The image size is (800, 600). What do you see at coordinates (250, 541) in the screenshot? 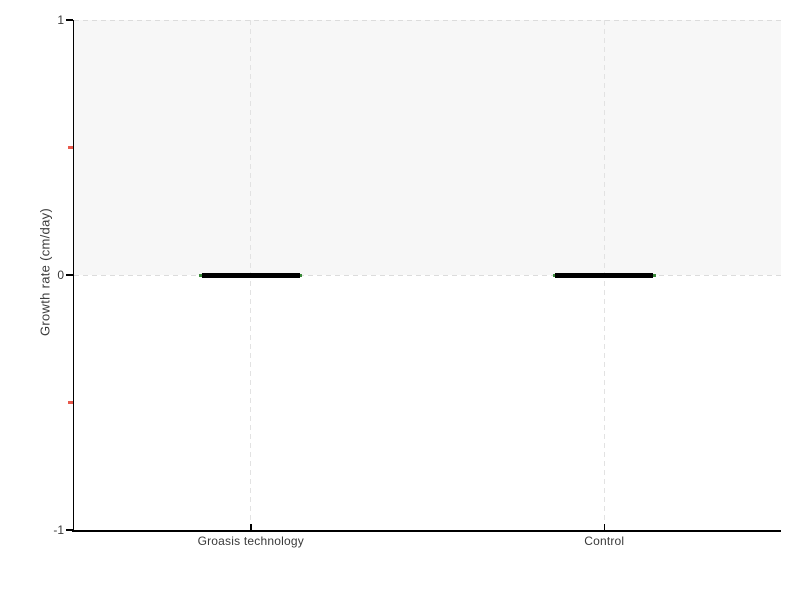
I see `category-label: Groasis technology` at bounding box center [250, 541].